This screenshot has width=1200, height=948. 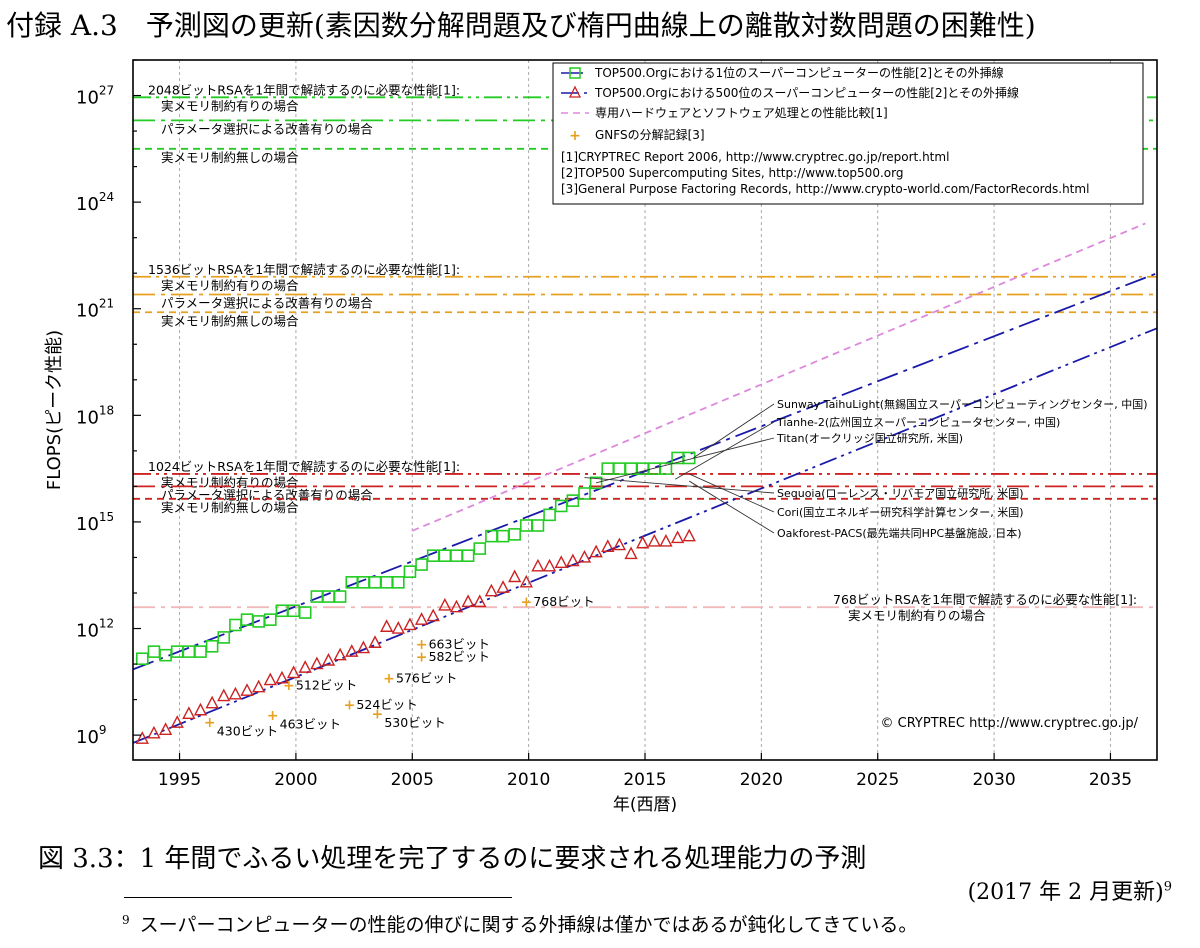 I want to click on annotation-label: Tianhe-2(広州国立スーパーコンピュータセンター, 中国), so click(x=918, y=422).